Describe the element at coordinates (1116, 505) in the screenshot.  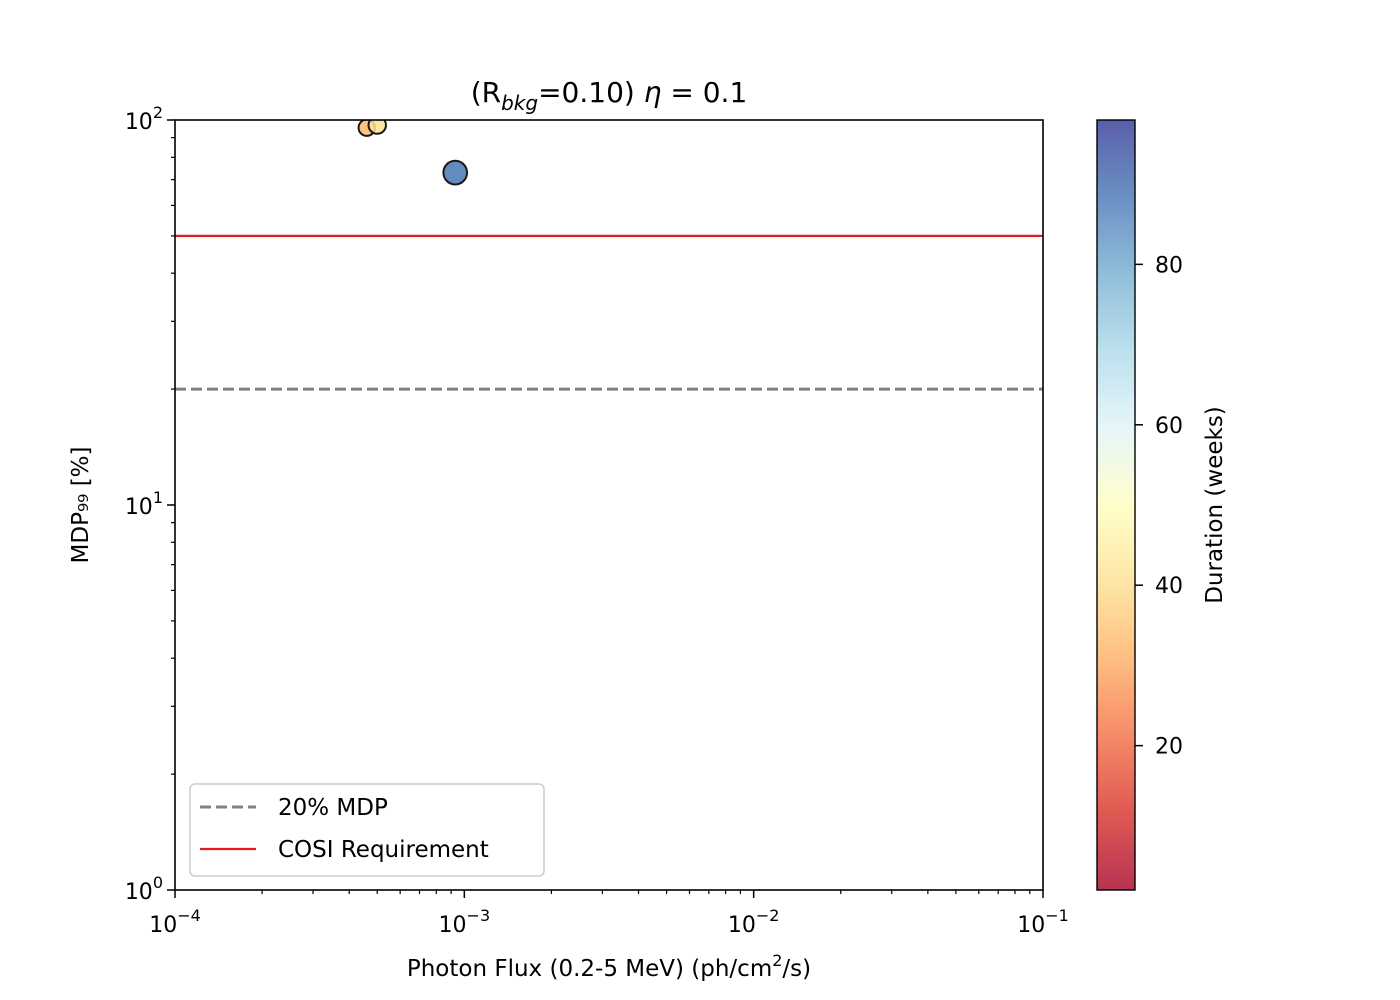
I see `colorbar-gradient` at that location.